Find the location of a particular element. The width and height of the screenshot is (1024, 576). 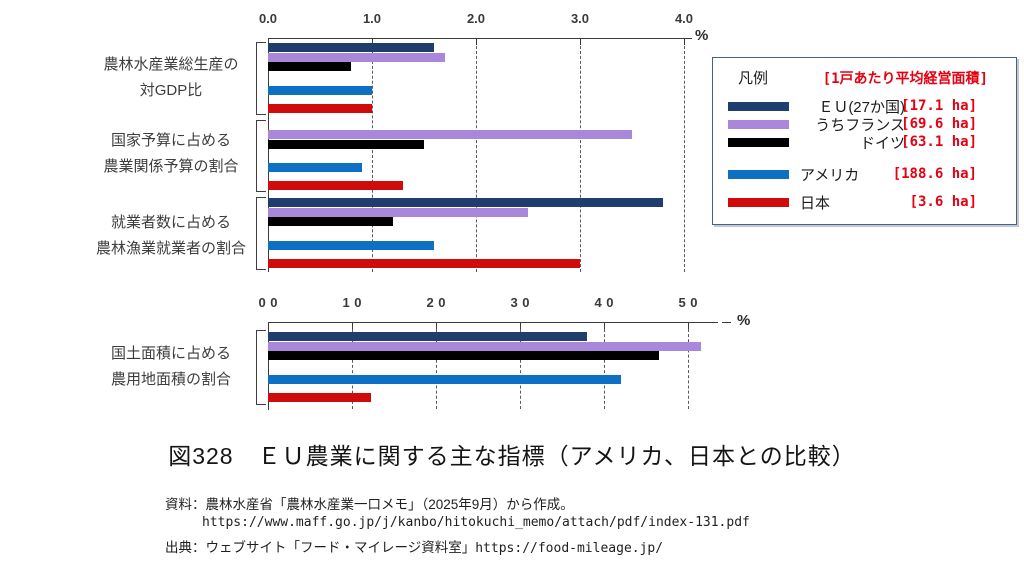

top-unit-label: % is located at coordinates (702, 35).